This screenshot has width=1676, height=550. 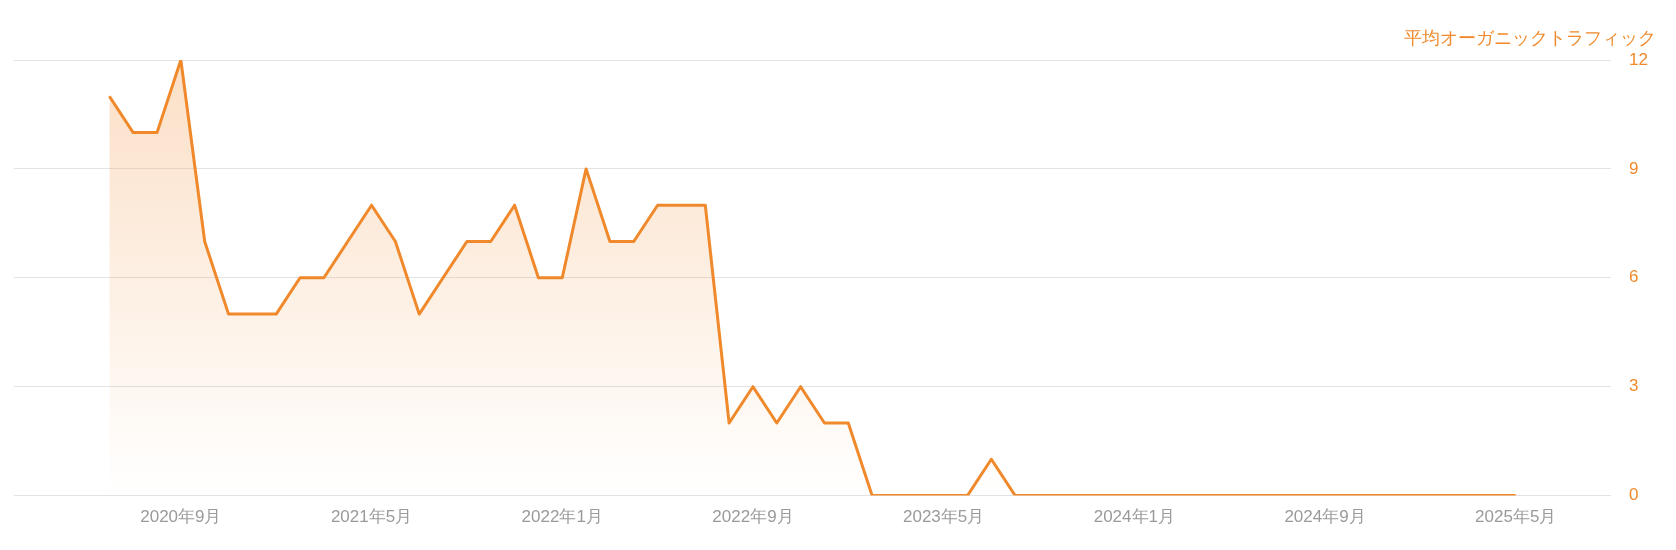 I want to click on x-tick-label: 2021年5月, so click(x=371, y=517).